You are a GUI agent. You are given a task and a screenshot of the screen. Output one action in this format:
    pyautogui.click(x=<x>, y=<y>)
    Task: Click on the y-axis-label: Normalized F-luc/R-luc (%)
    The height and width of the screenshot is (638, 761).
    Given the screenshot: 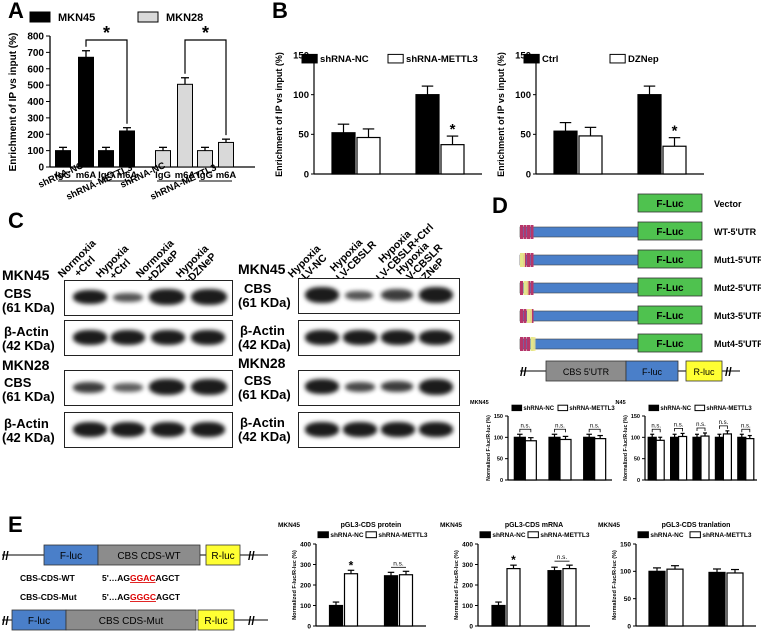 What is the action you would take?
    pyautogui.click(x=489, y=448)
    